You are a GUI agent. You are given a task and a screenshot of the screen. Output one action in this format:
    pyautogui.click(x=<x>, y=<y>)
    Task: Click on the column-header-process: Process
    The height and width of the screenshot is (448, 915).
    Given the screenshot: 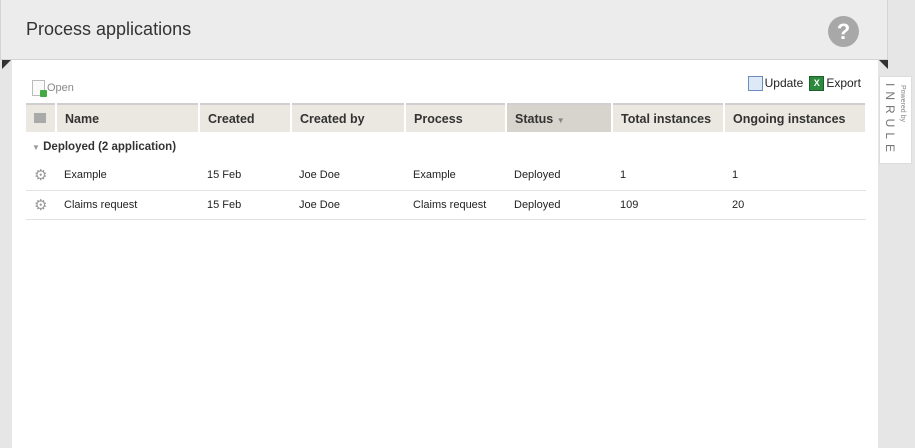 What is the action you would take?
    pyautogui.click(x=456, y=118)
    